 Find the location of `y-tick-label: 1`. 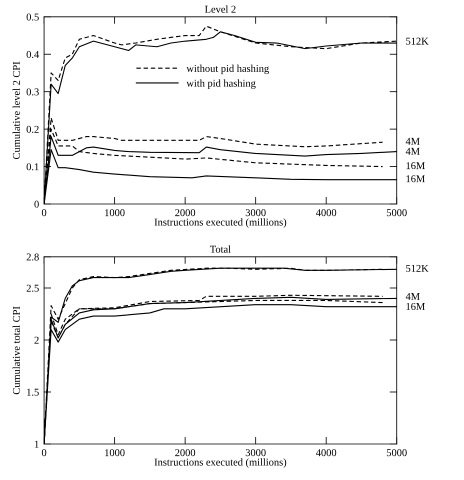

y-tick-label: 1 is located at coordinates (36, 444).